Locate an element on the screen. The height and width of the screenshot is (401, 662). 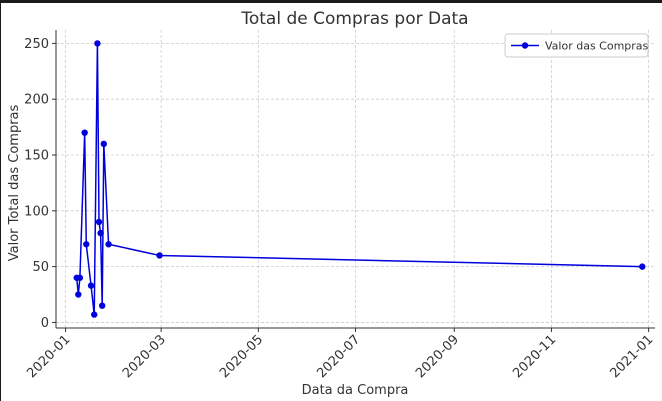
y-tick-label: 100 is located at coordinates (36, 211).